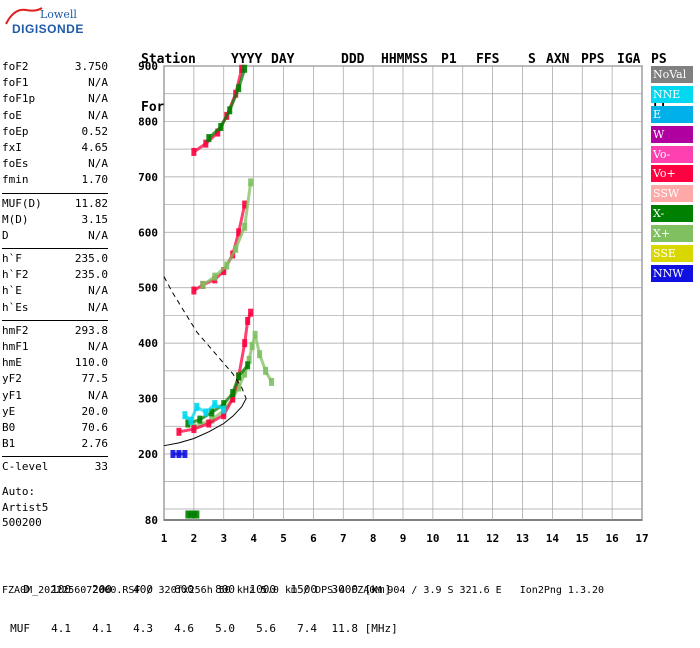 This screenshot has width=700, height=648. I want to click on legend-entry-nnw: NNW, so click(672, 273).